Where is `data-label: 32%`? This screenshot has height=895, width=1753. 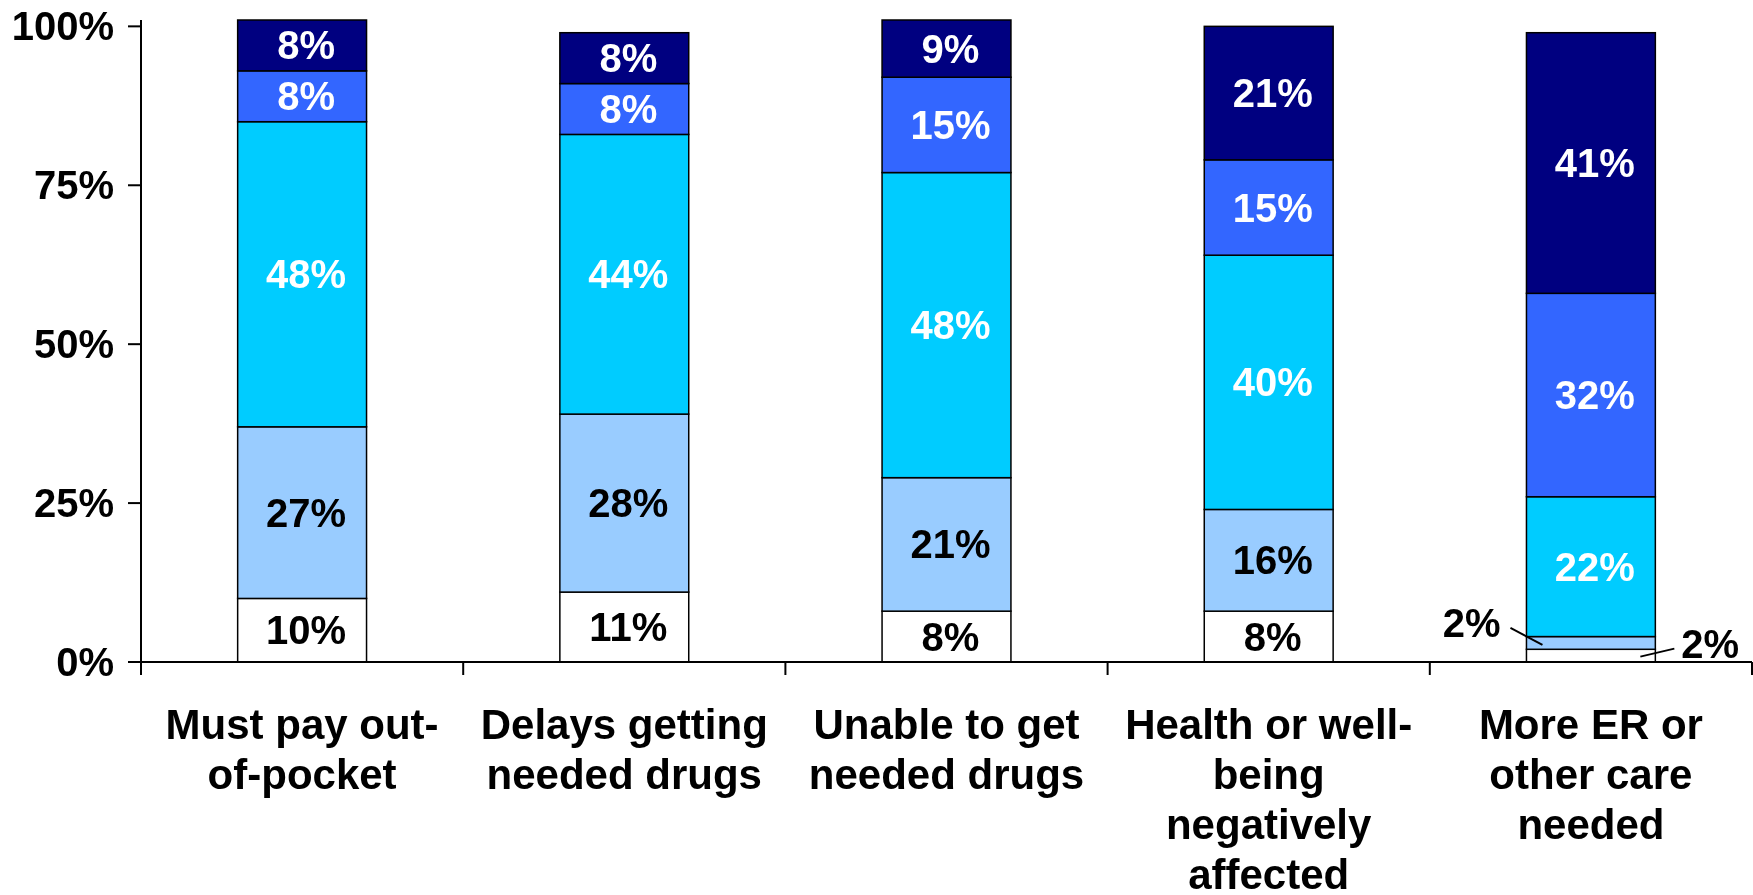
data-label: 32% is located at coordinates (1594, 395).